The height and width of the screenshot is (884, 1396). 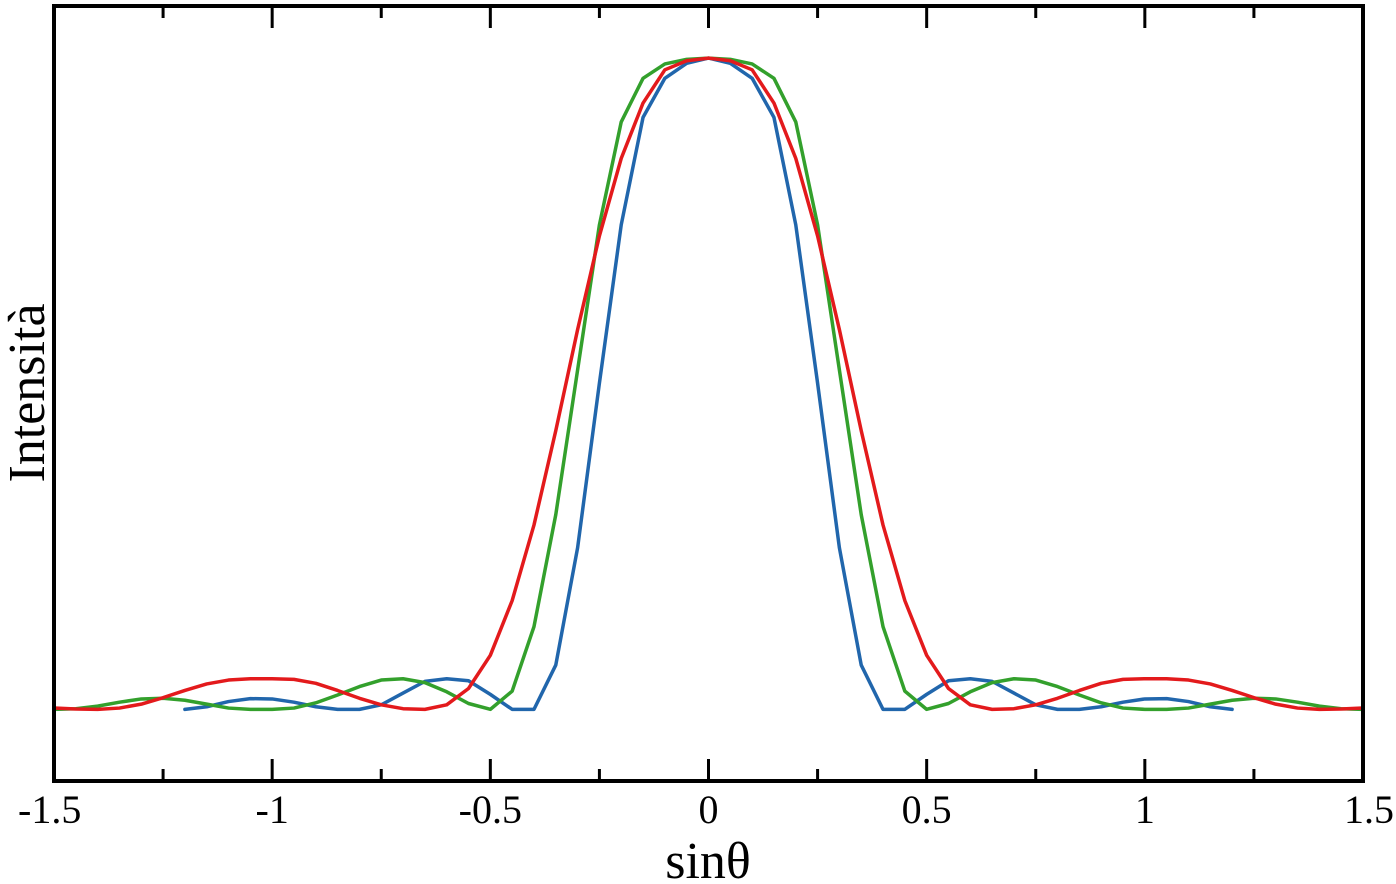 What do you see at coordinates (927, 809) in the screenshot?
I see `x-tick-label: 0.5` at bounding box center [927, 809].